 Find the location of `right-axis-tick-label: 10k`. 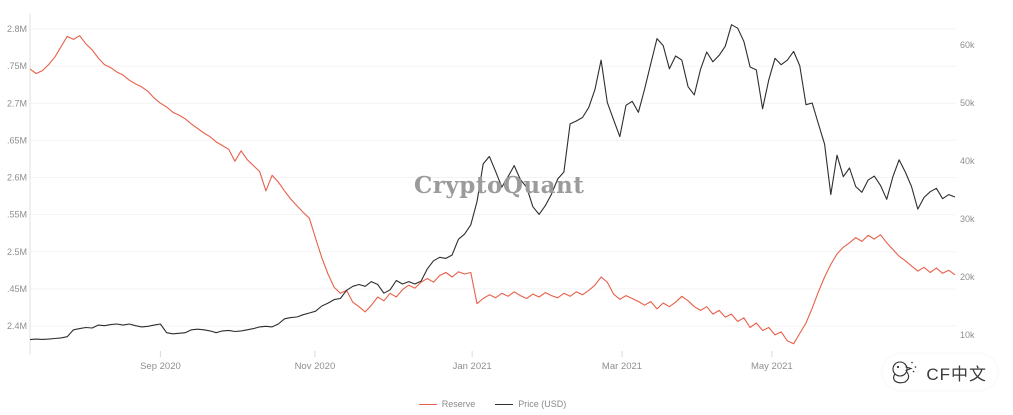

right-axis-tick-label: 10k is located at coordinates (967, 335).